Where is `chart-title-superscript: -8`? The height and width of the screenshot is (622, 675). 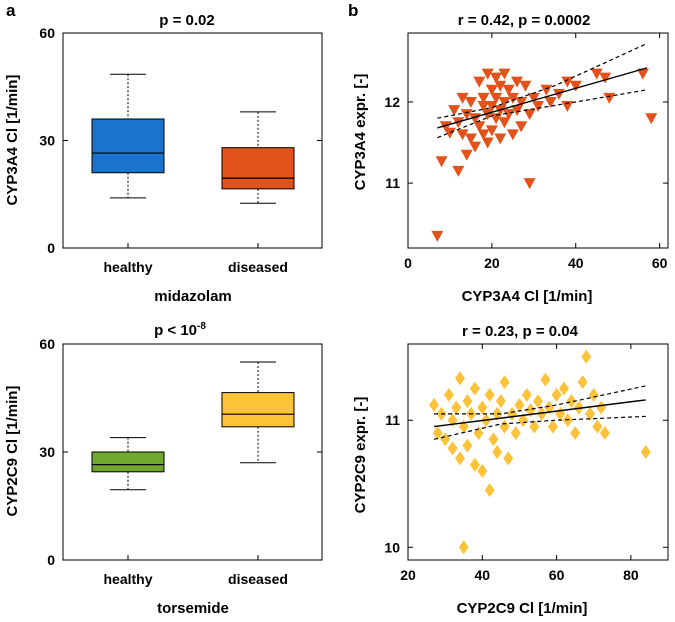 chart-title-superscript: -8 is located at coordinates (201, 326).